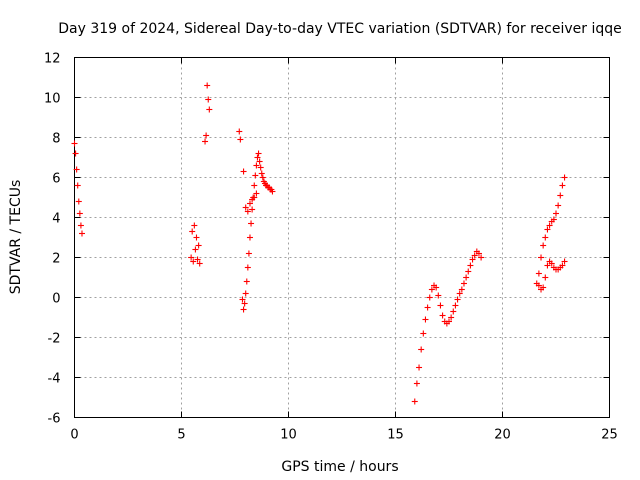 This screenshot has height=480, width=640. I want to click on x-tick-label: 10, so click(288, 435).